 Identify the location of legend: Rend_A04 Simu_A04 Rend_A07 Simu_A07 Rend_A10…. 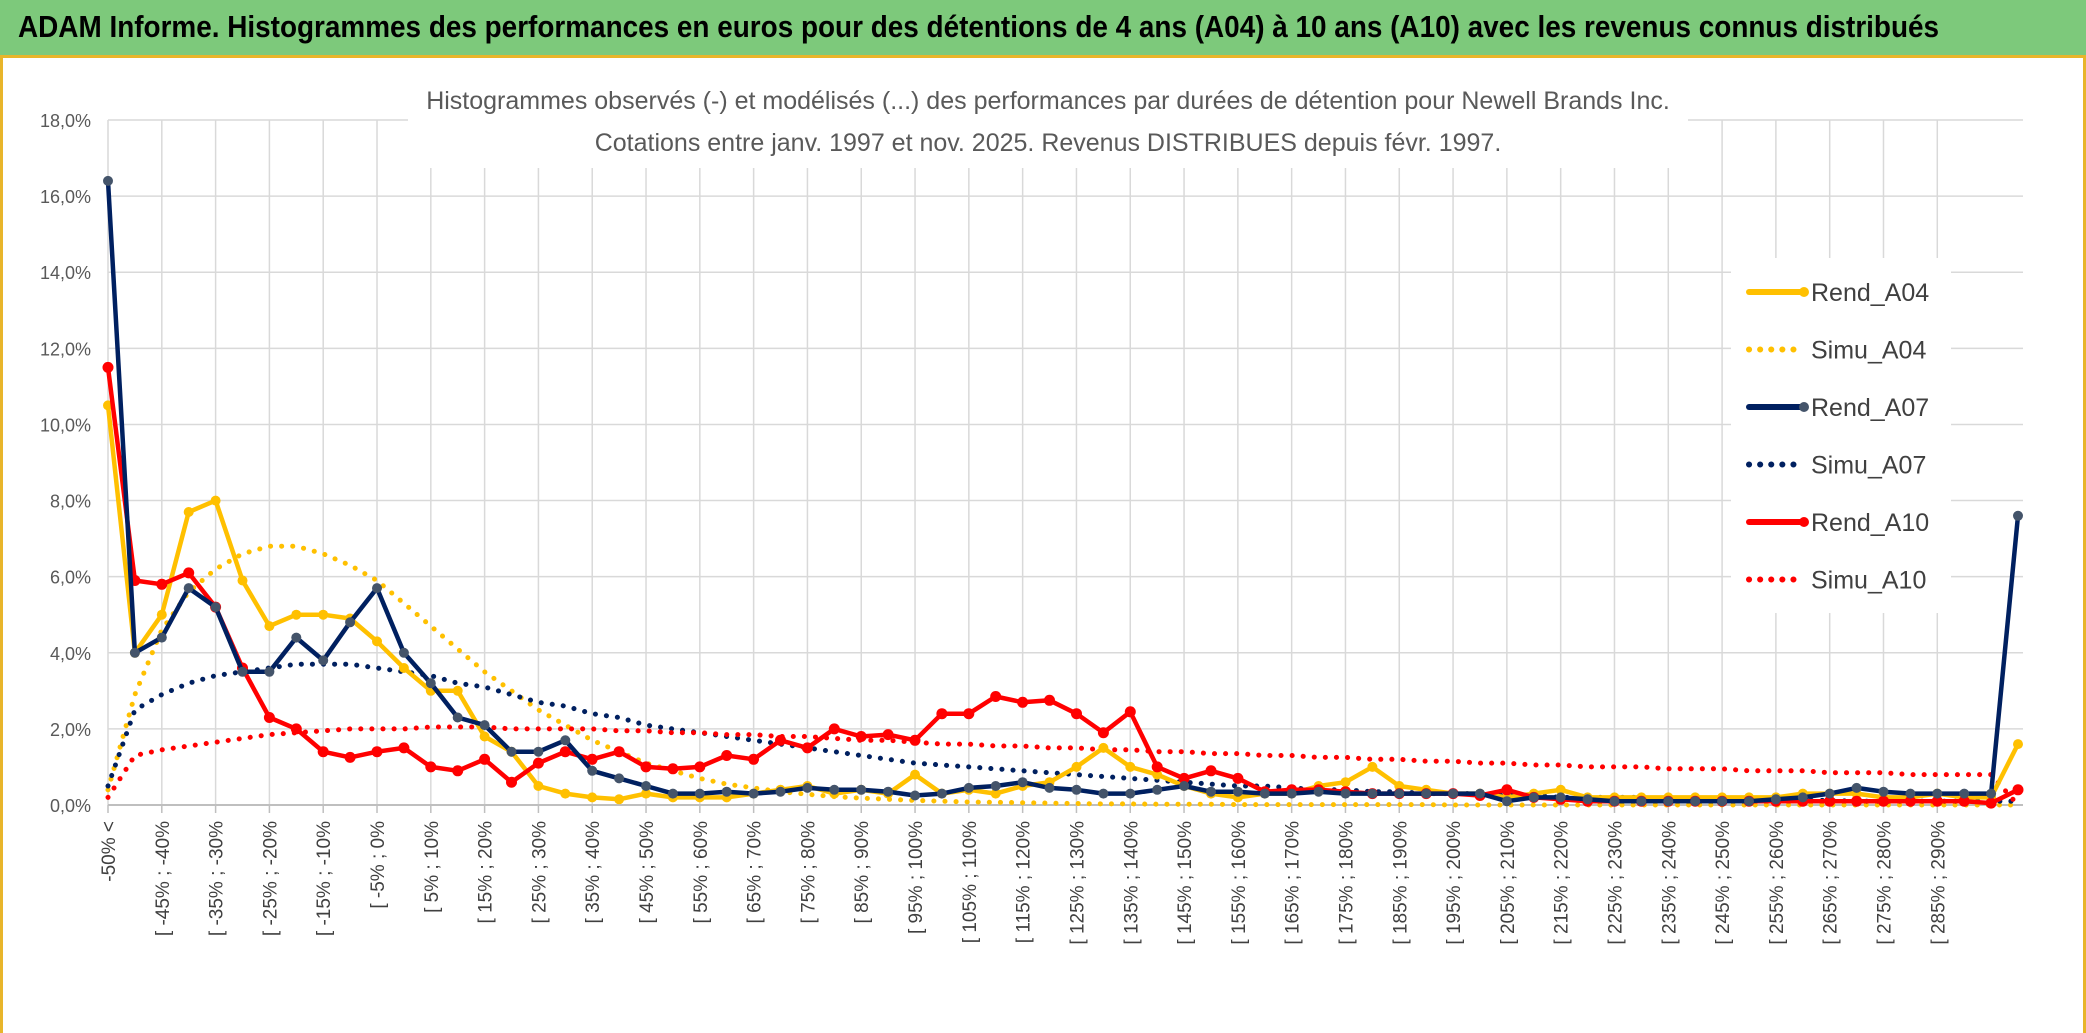
(1841, 435).